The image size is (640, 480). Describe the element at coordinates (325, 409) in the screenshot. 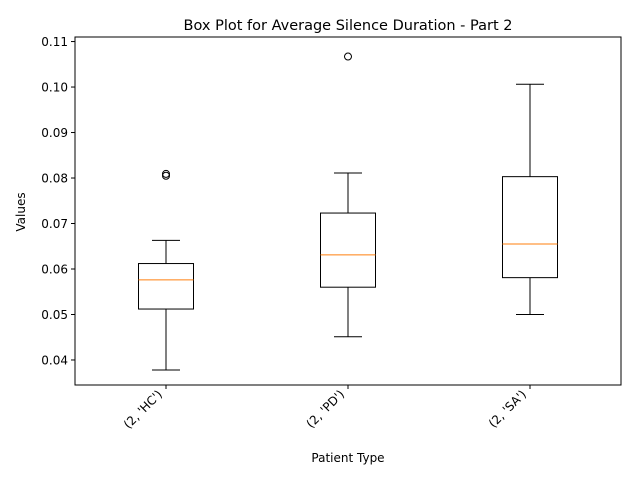

I see `x-tick-label: (2, 'PD')` at that location.